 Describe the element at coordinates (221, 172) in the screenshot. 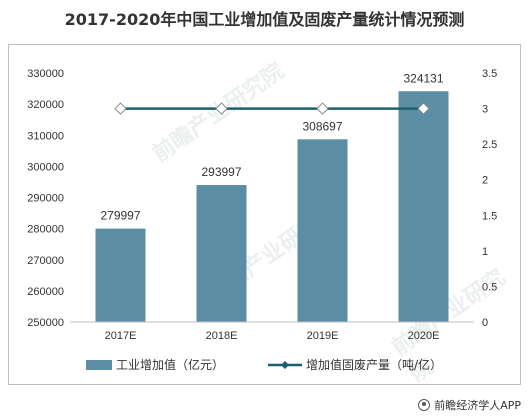

I see `data-label: 293997` at that location.